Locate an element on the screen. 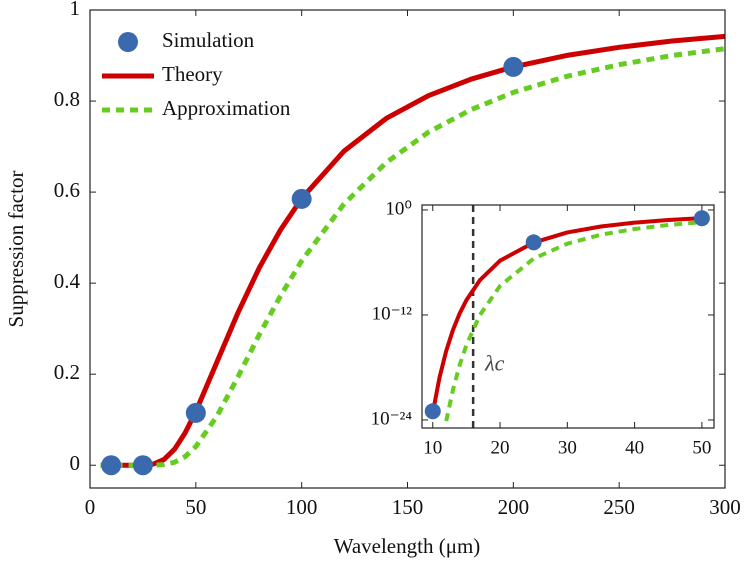  x-axis-label: Wavelength (μm) is located at coordinates (407, 546).